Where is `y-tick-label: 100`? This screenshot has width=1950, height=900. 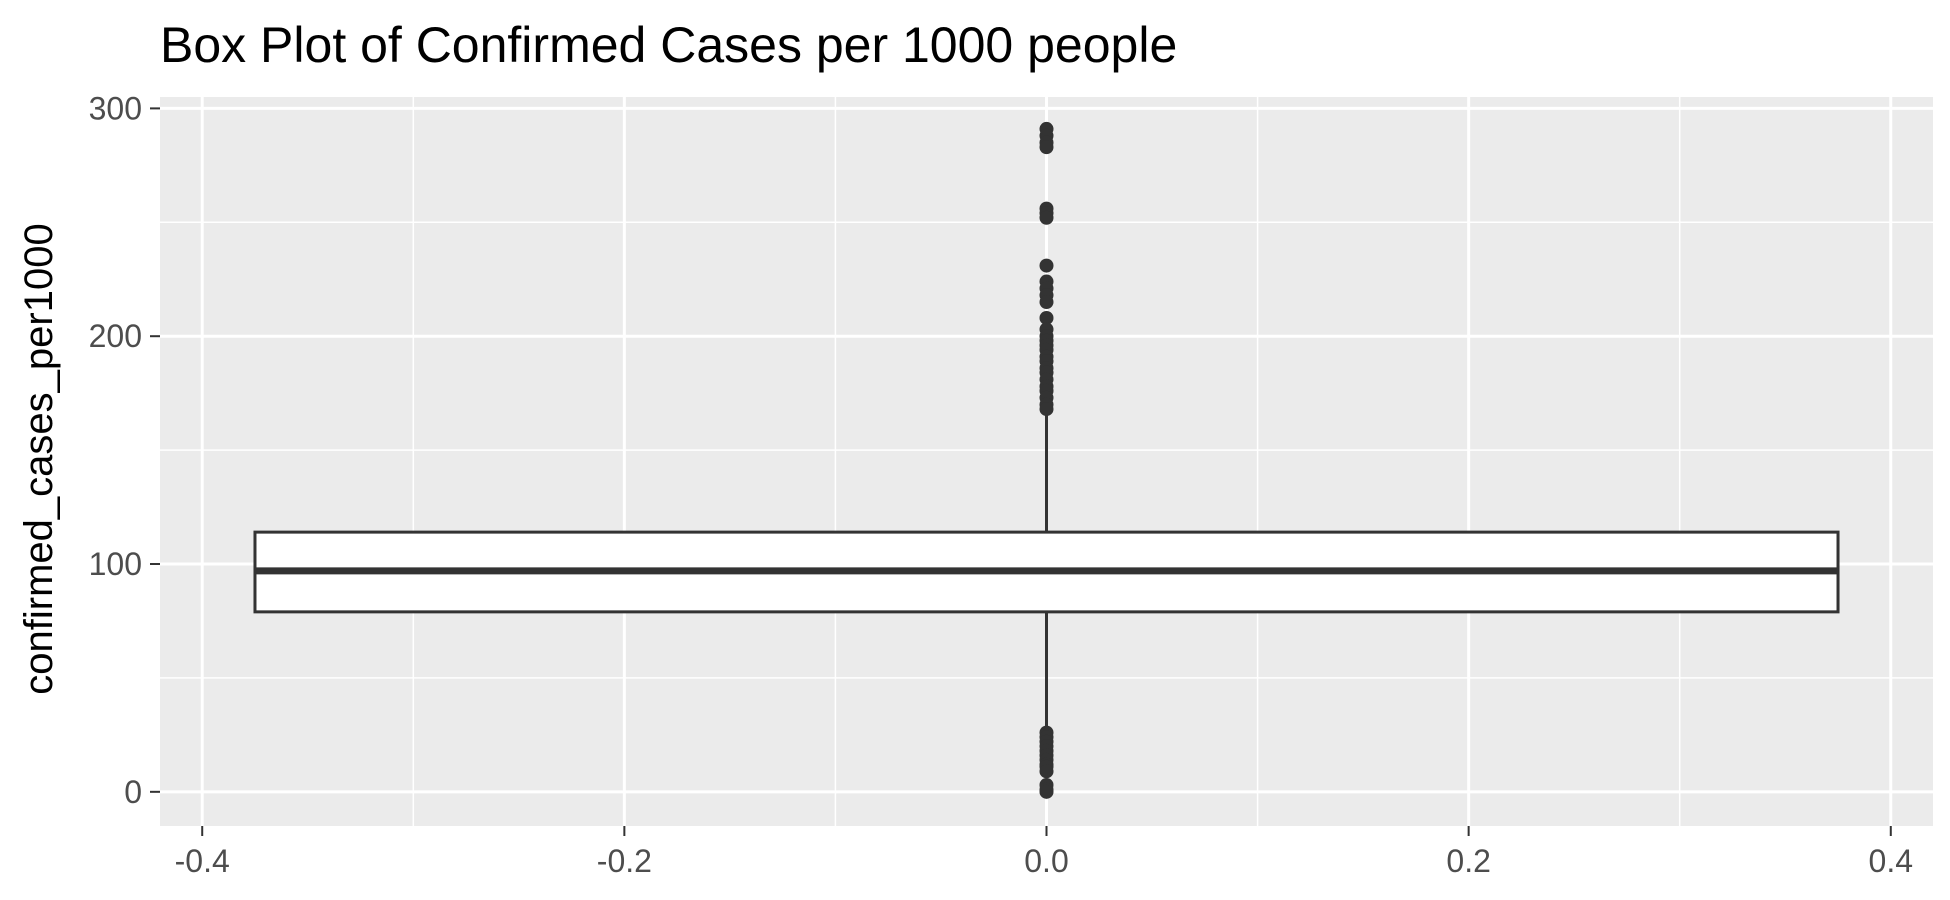 y-tick-label: 100 is located at coordinates (115, 564).